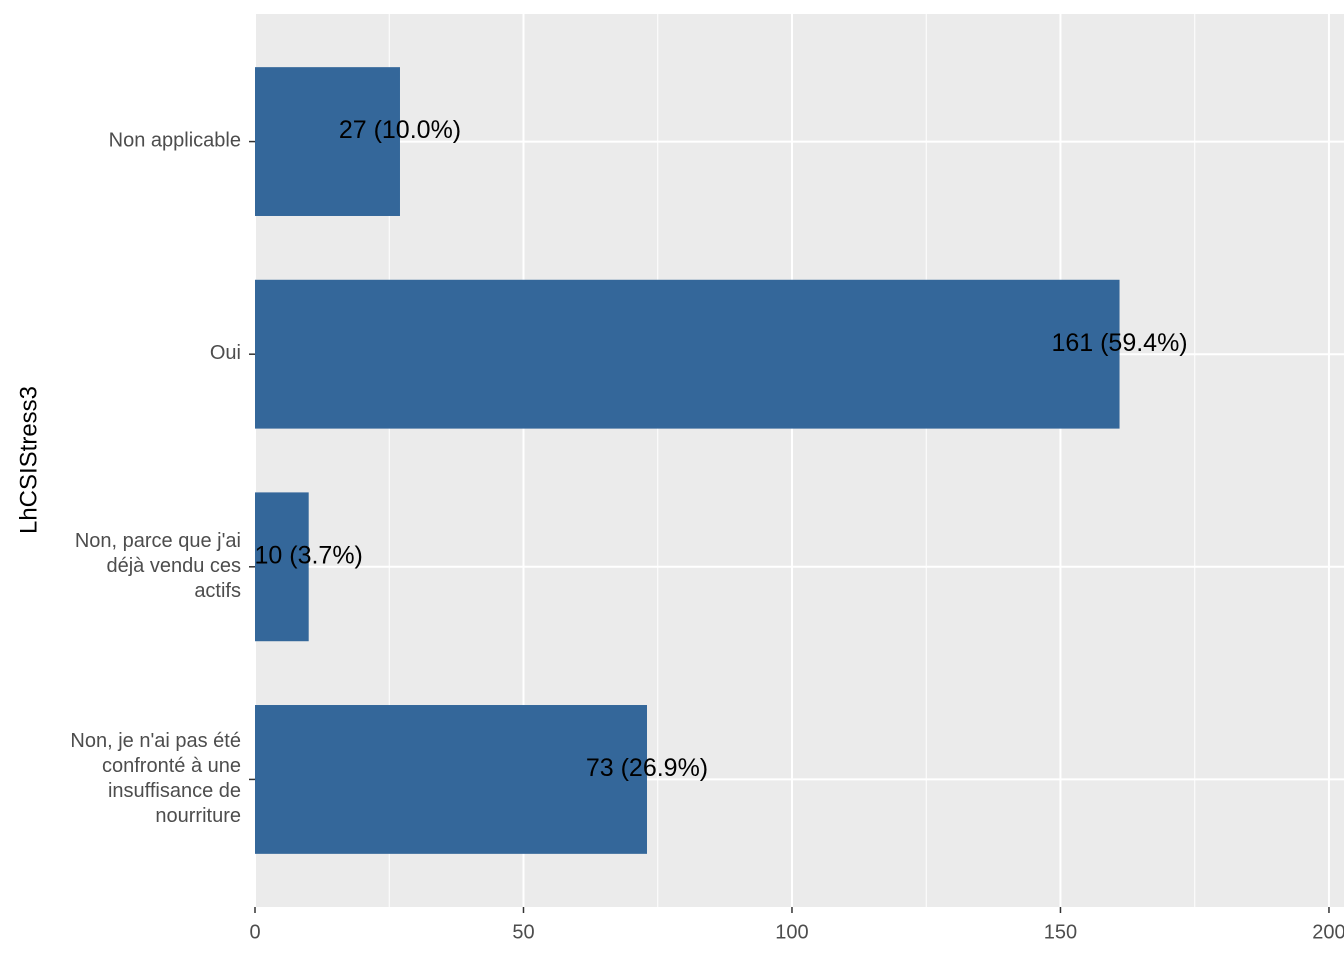 This screenshot has width=1344, height=965. I want to click on x-tick-label: 100, so click(791, 932).